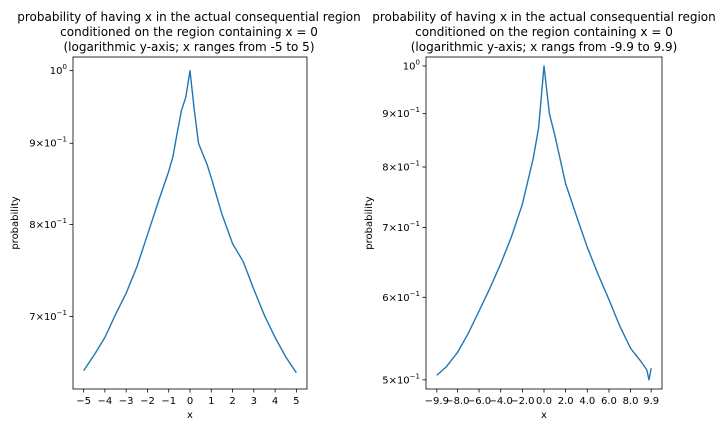  Describe the element at coordinates (275, 401) in the screenshot. I see `x-tick-label: 4` at that location.